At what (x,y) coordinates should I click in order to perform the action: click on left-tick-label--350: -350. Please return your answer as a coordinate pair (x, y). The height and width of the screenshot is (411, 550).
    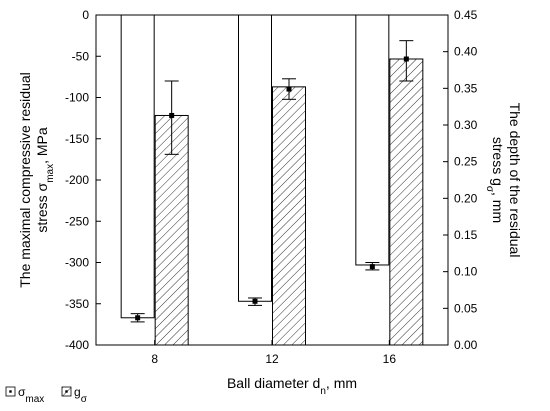
    Looking at the image, I should click on (77, 304).